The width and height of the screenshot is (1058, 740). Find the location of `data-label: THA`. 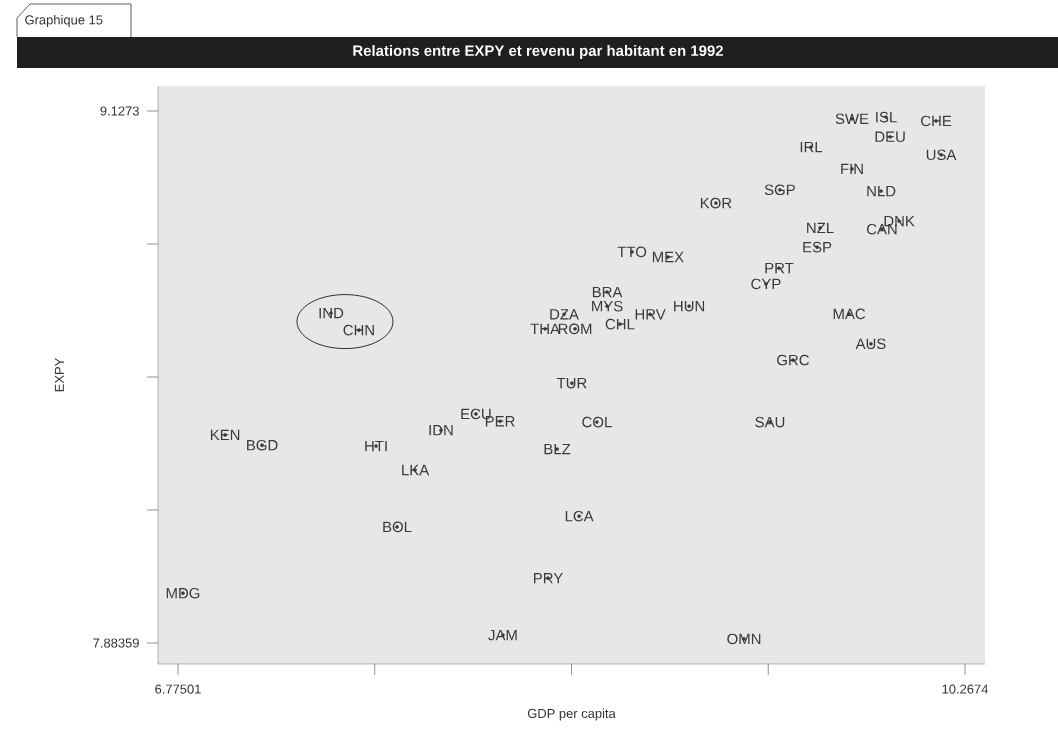

data-label: THA is located at coordinates (545, 328).